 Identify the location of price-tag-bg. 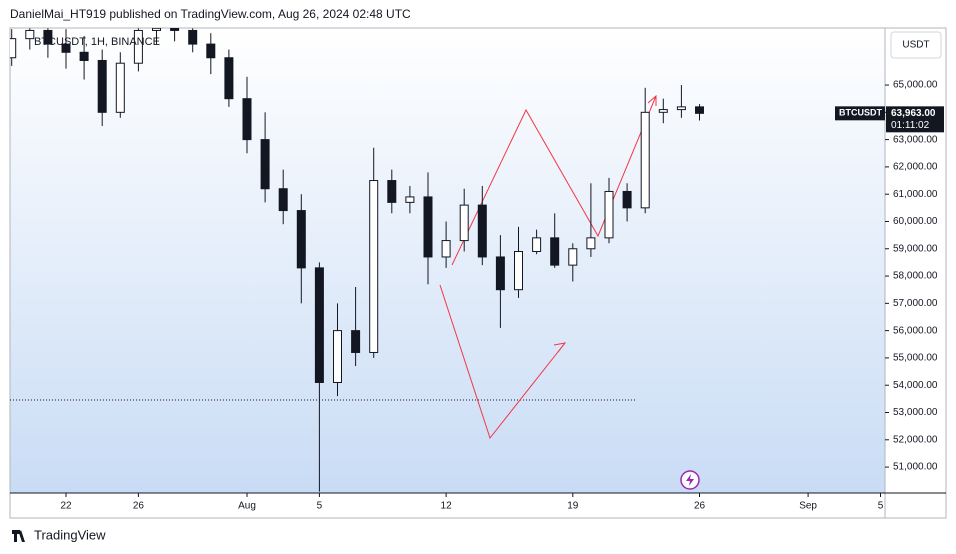
(915, 119).